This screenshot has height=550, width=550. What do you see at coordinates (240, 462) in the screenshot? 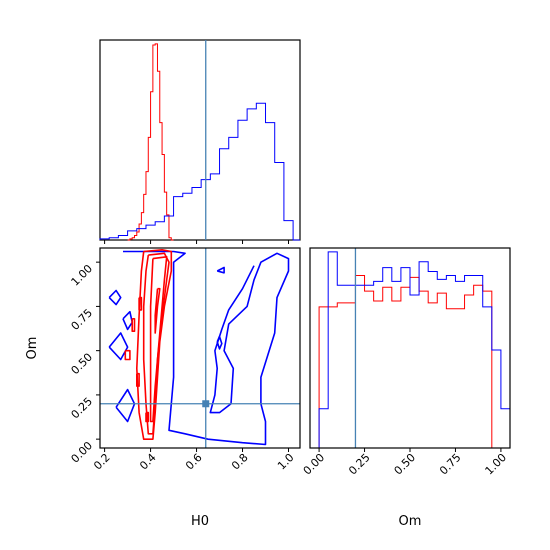
I see `contour-x-tick-label: 0.8` at bounding box center [240, 462].